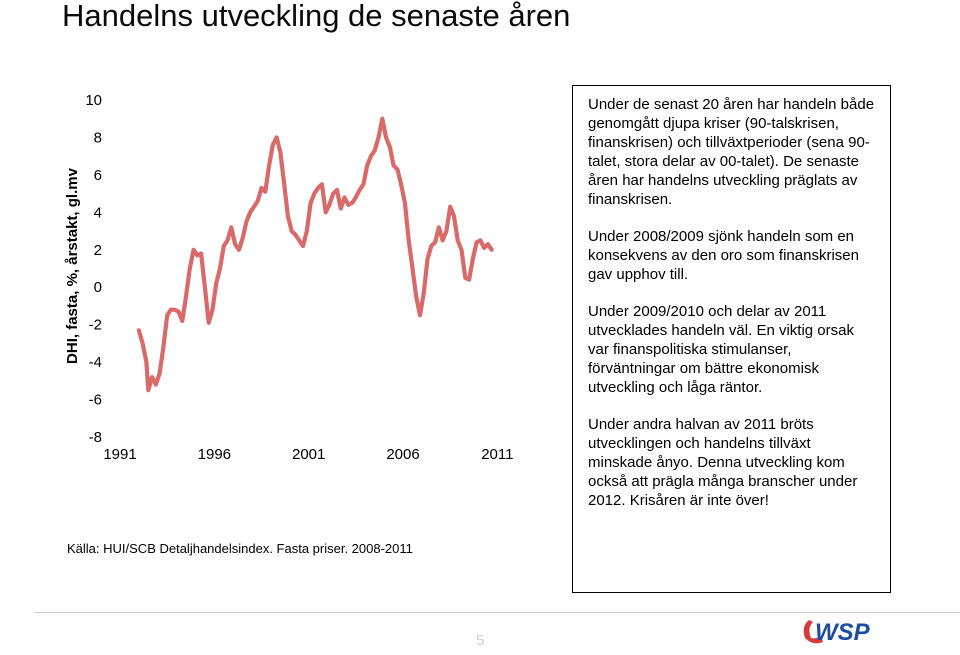  What do you see at coordinates (402, 454) in the screenshot?
I see `x-tick-label: 2006` at bounding box center [402, 454].